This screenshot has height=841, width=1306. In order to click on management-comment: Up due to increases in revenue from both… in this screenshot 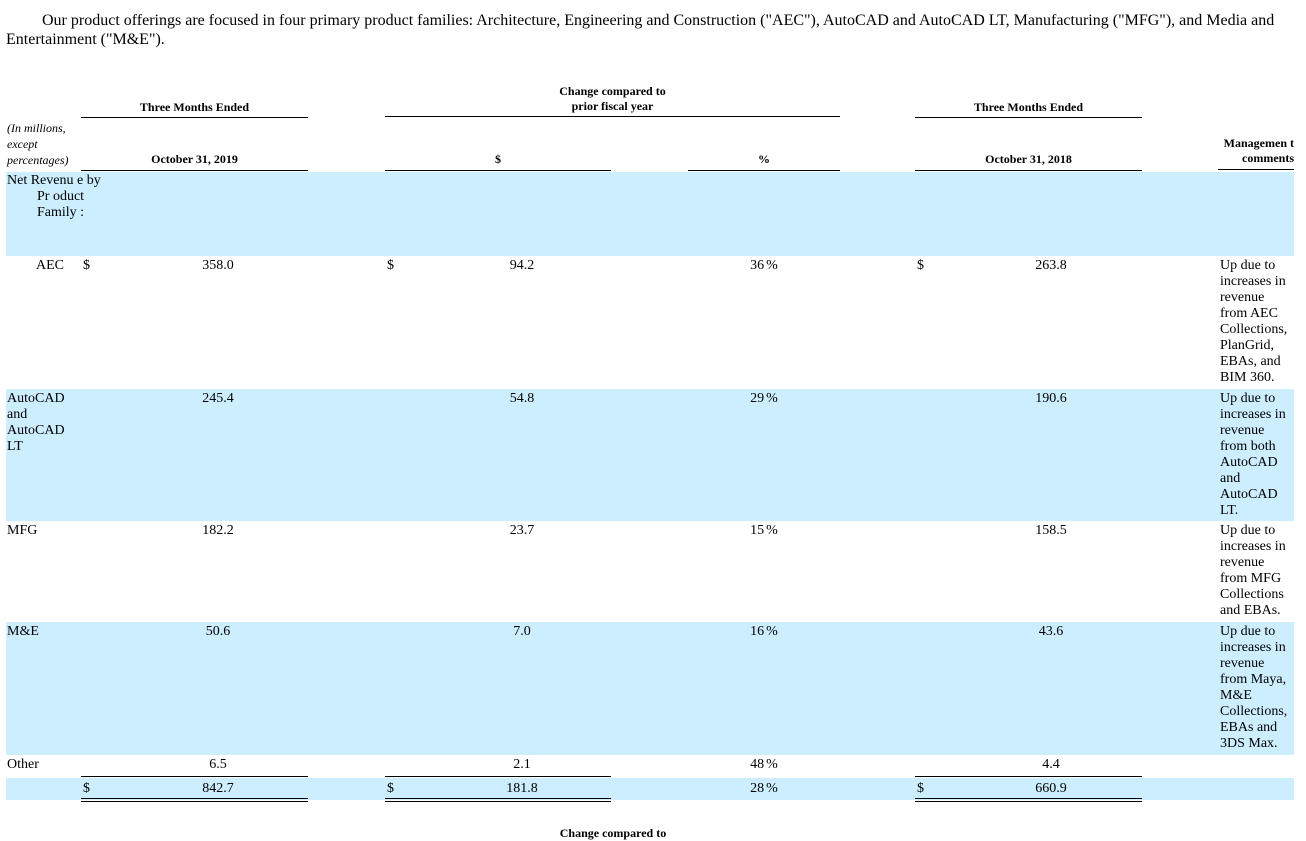, I will do `click(1253, 454)`.